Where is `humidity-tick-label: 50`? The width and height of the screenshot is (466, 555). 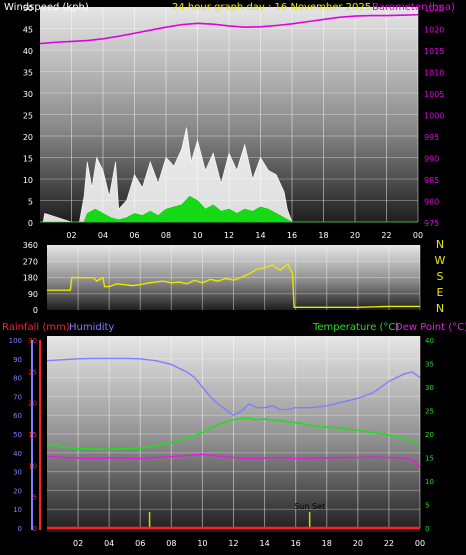
humidity-tick-label: 50 is located at coordinates (17, 435).